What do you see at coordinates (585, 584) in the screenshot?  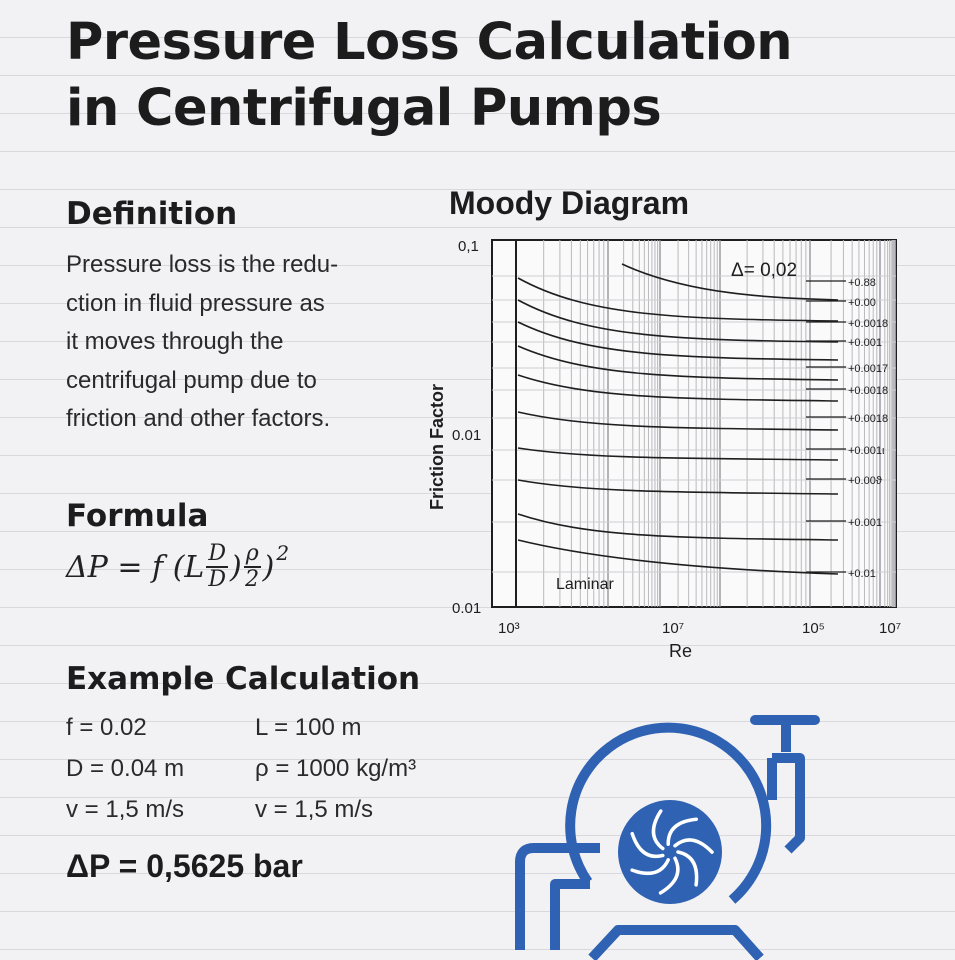 I see `laminar-label: Laminar` at bounding box center [585, 584].